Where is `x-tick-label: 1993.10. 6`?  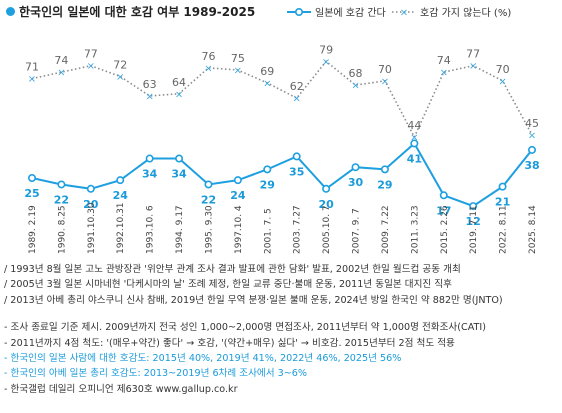
x-tick-label: 1993.10. 6 is located at coordinates (151, 229).